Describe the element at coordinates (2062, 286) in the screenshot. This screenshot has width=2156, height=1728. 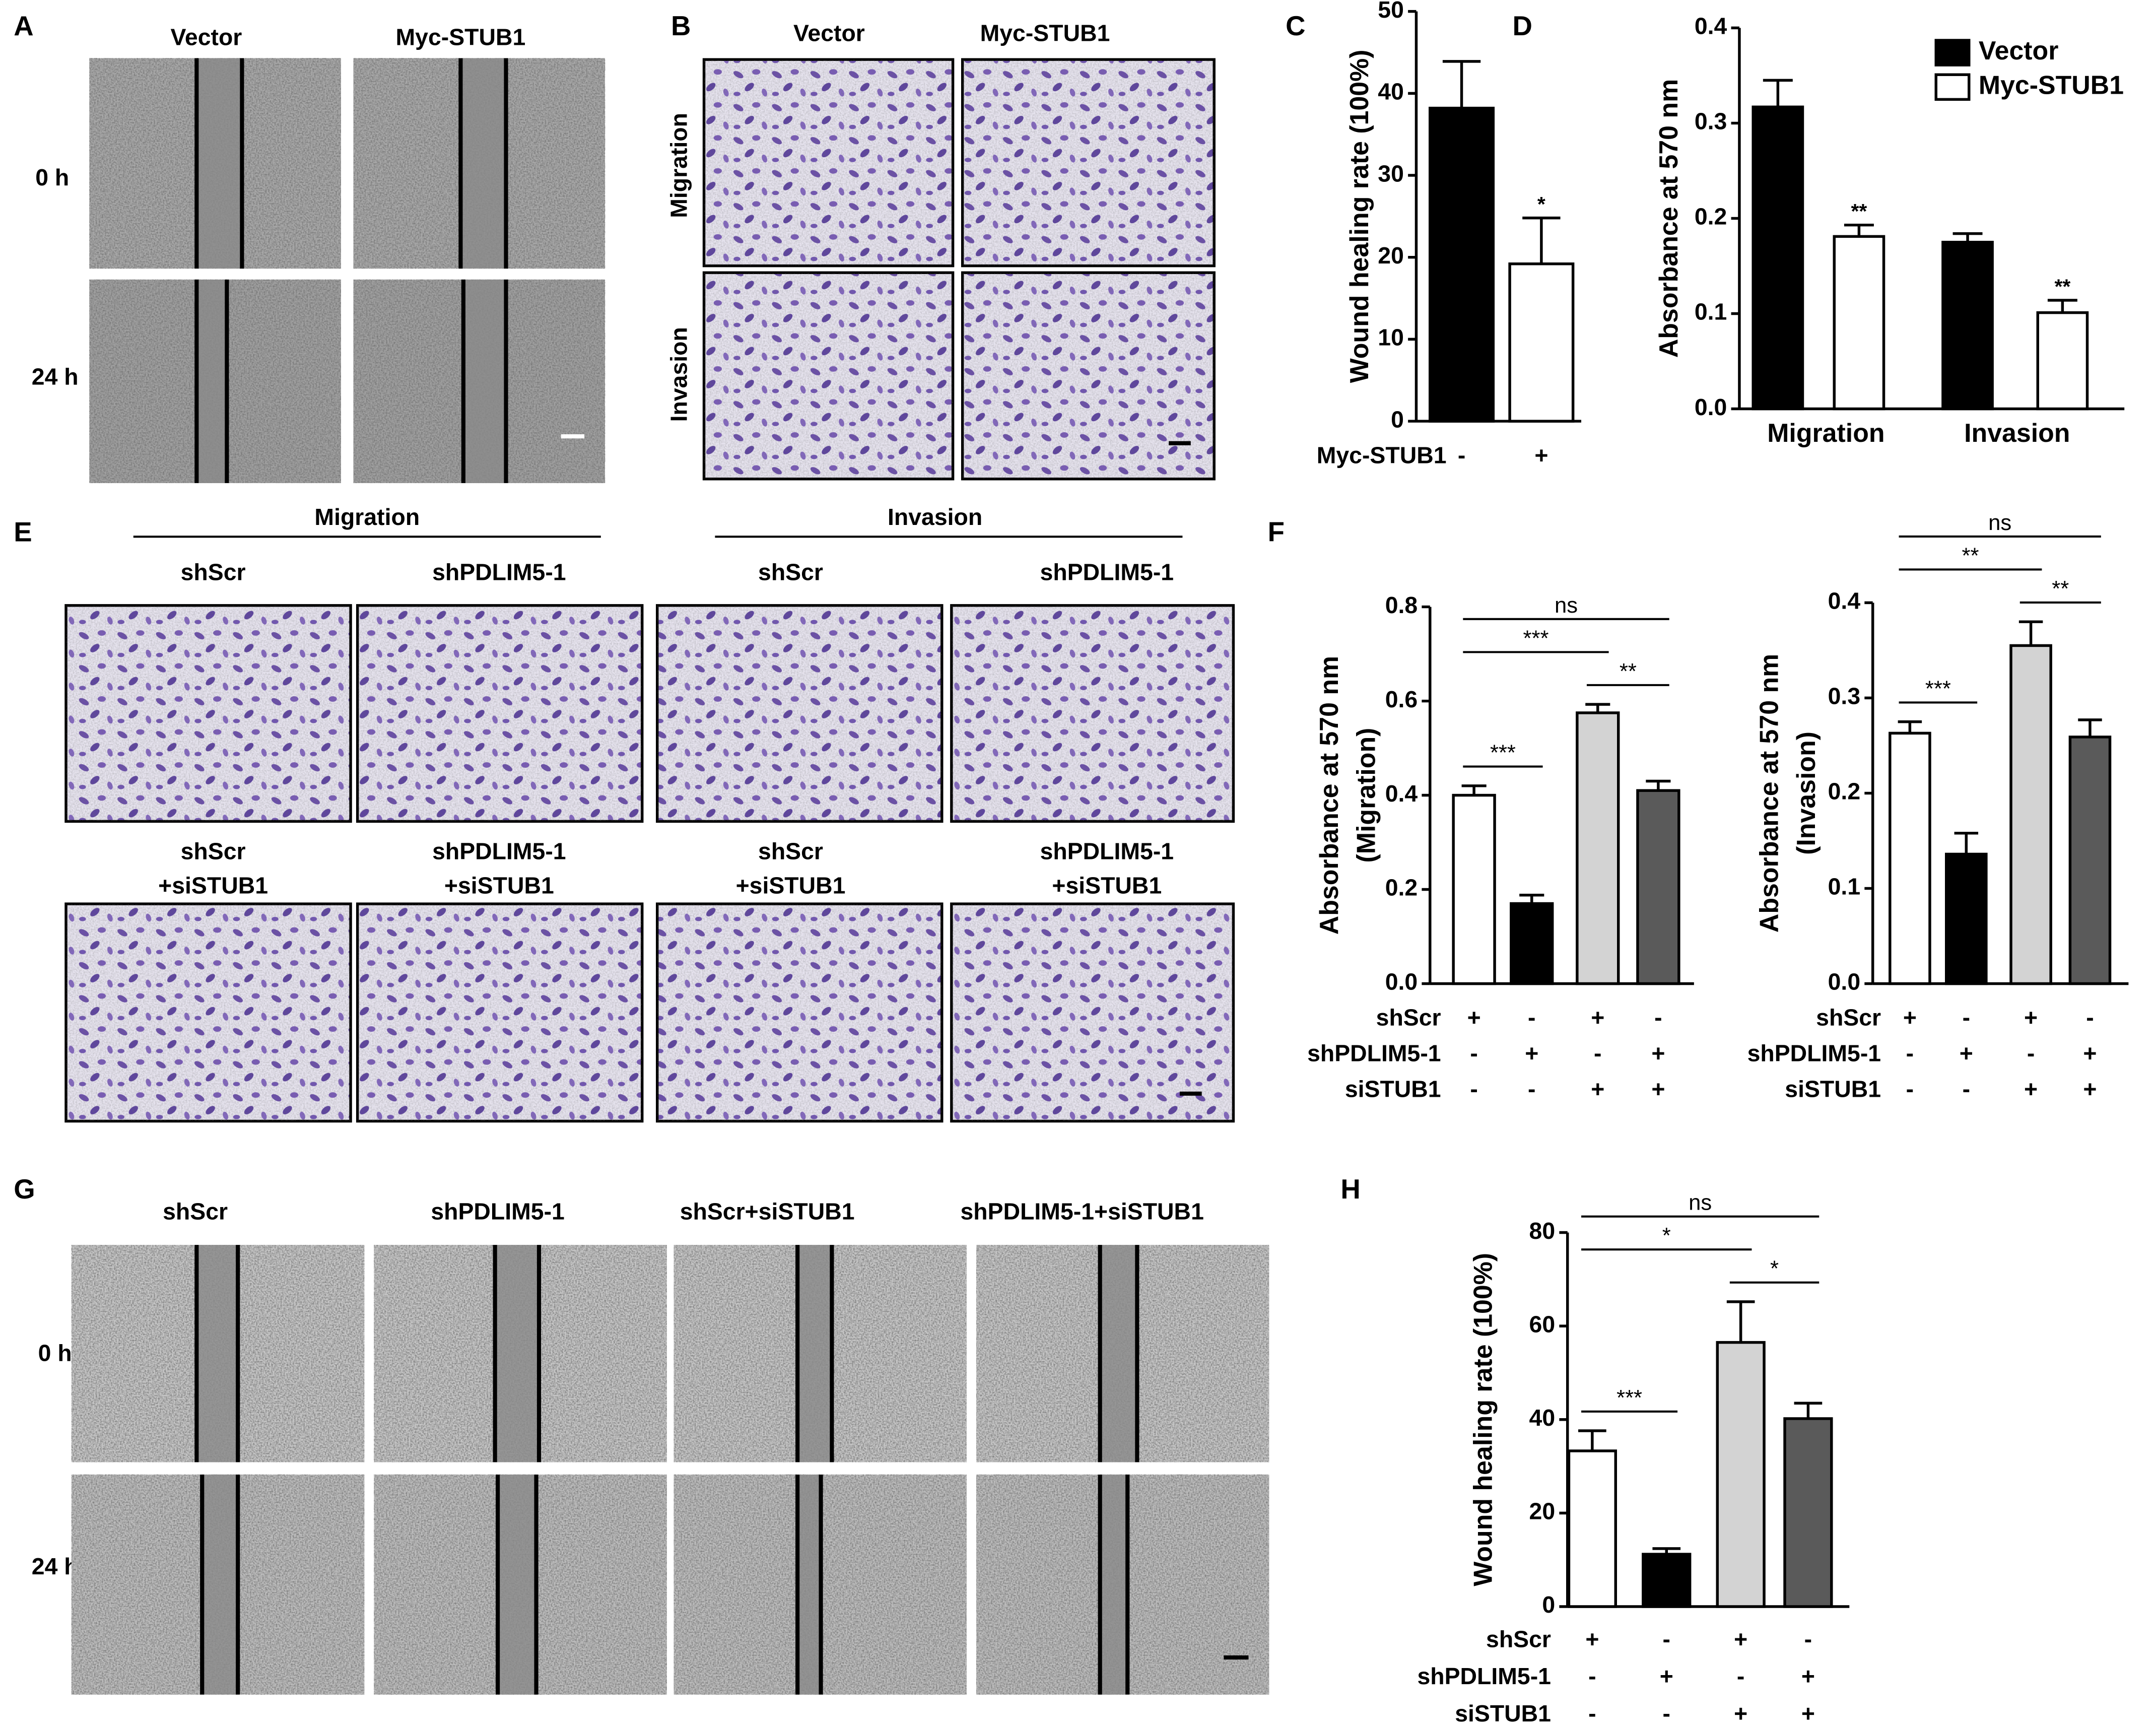
I see `significance: **` at that location.